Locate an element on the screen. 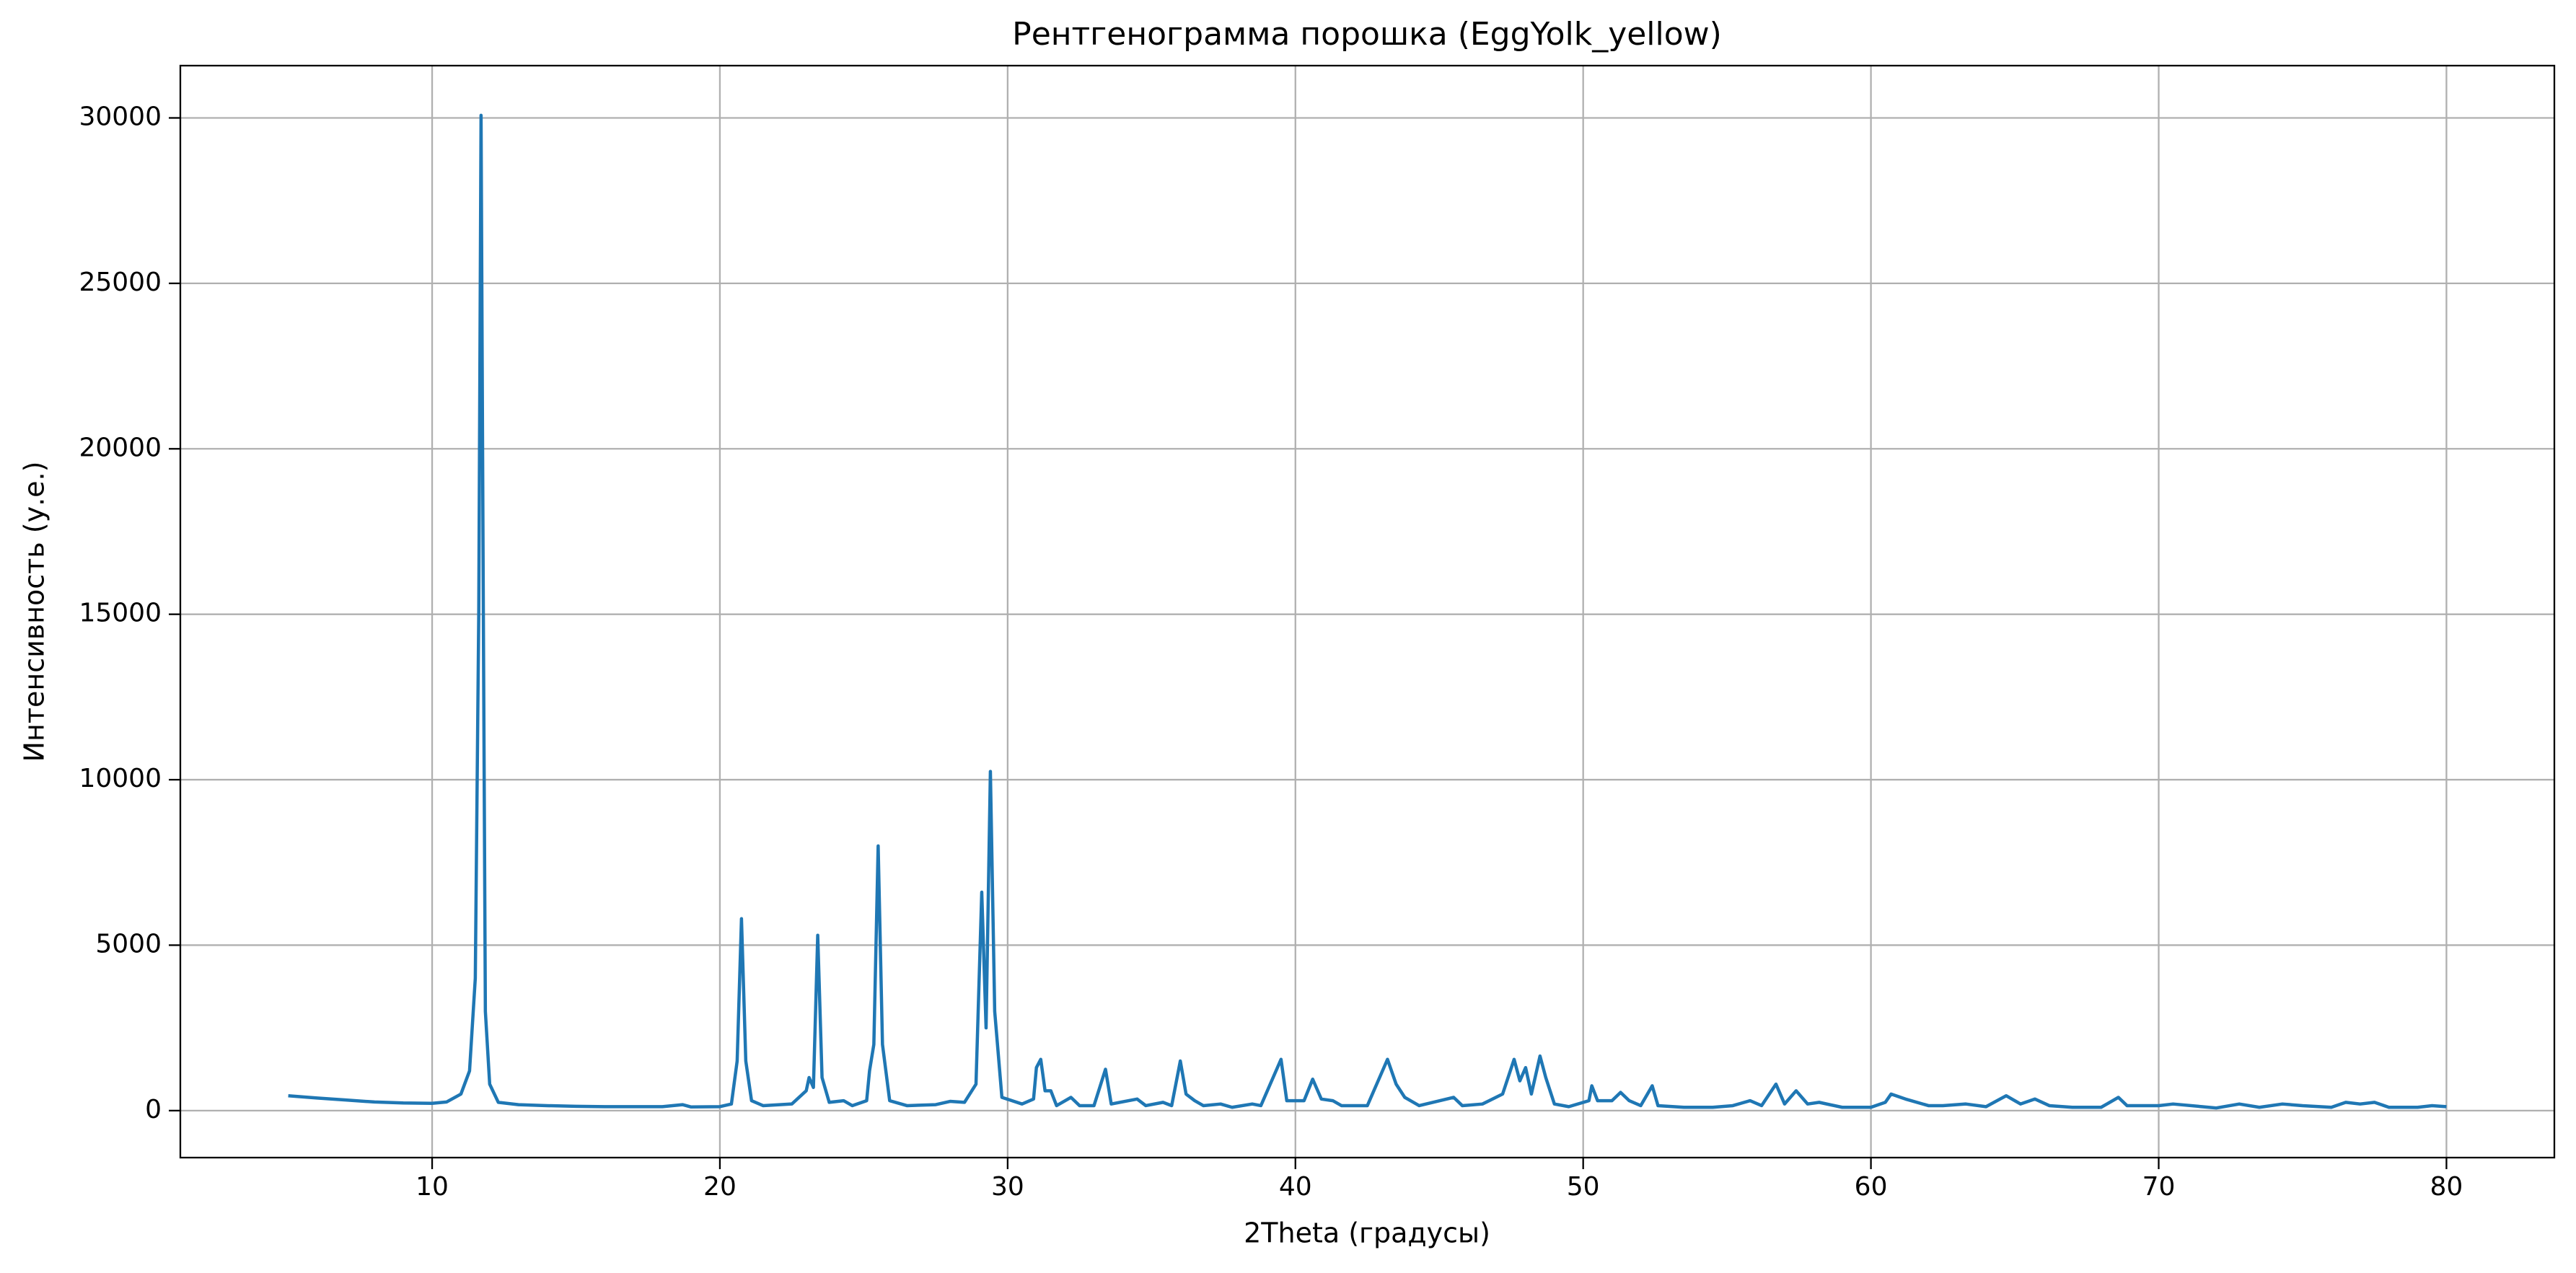 Image resolution: width=2576 pixels, height=1273 pixels. y-tick-label: 0 is located at coordinates (153, 1109).